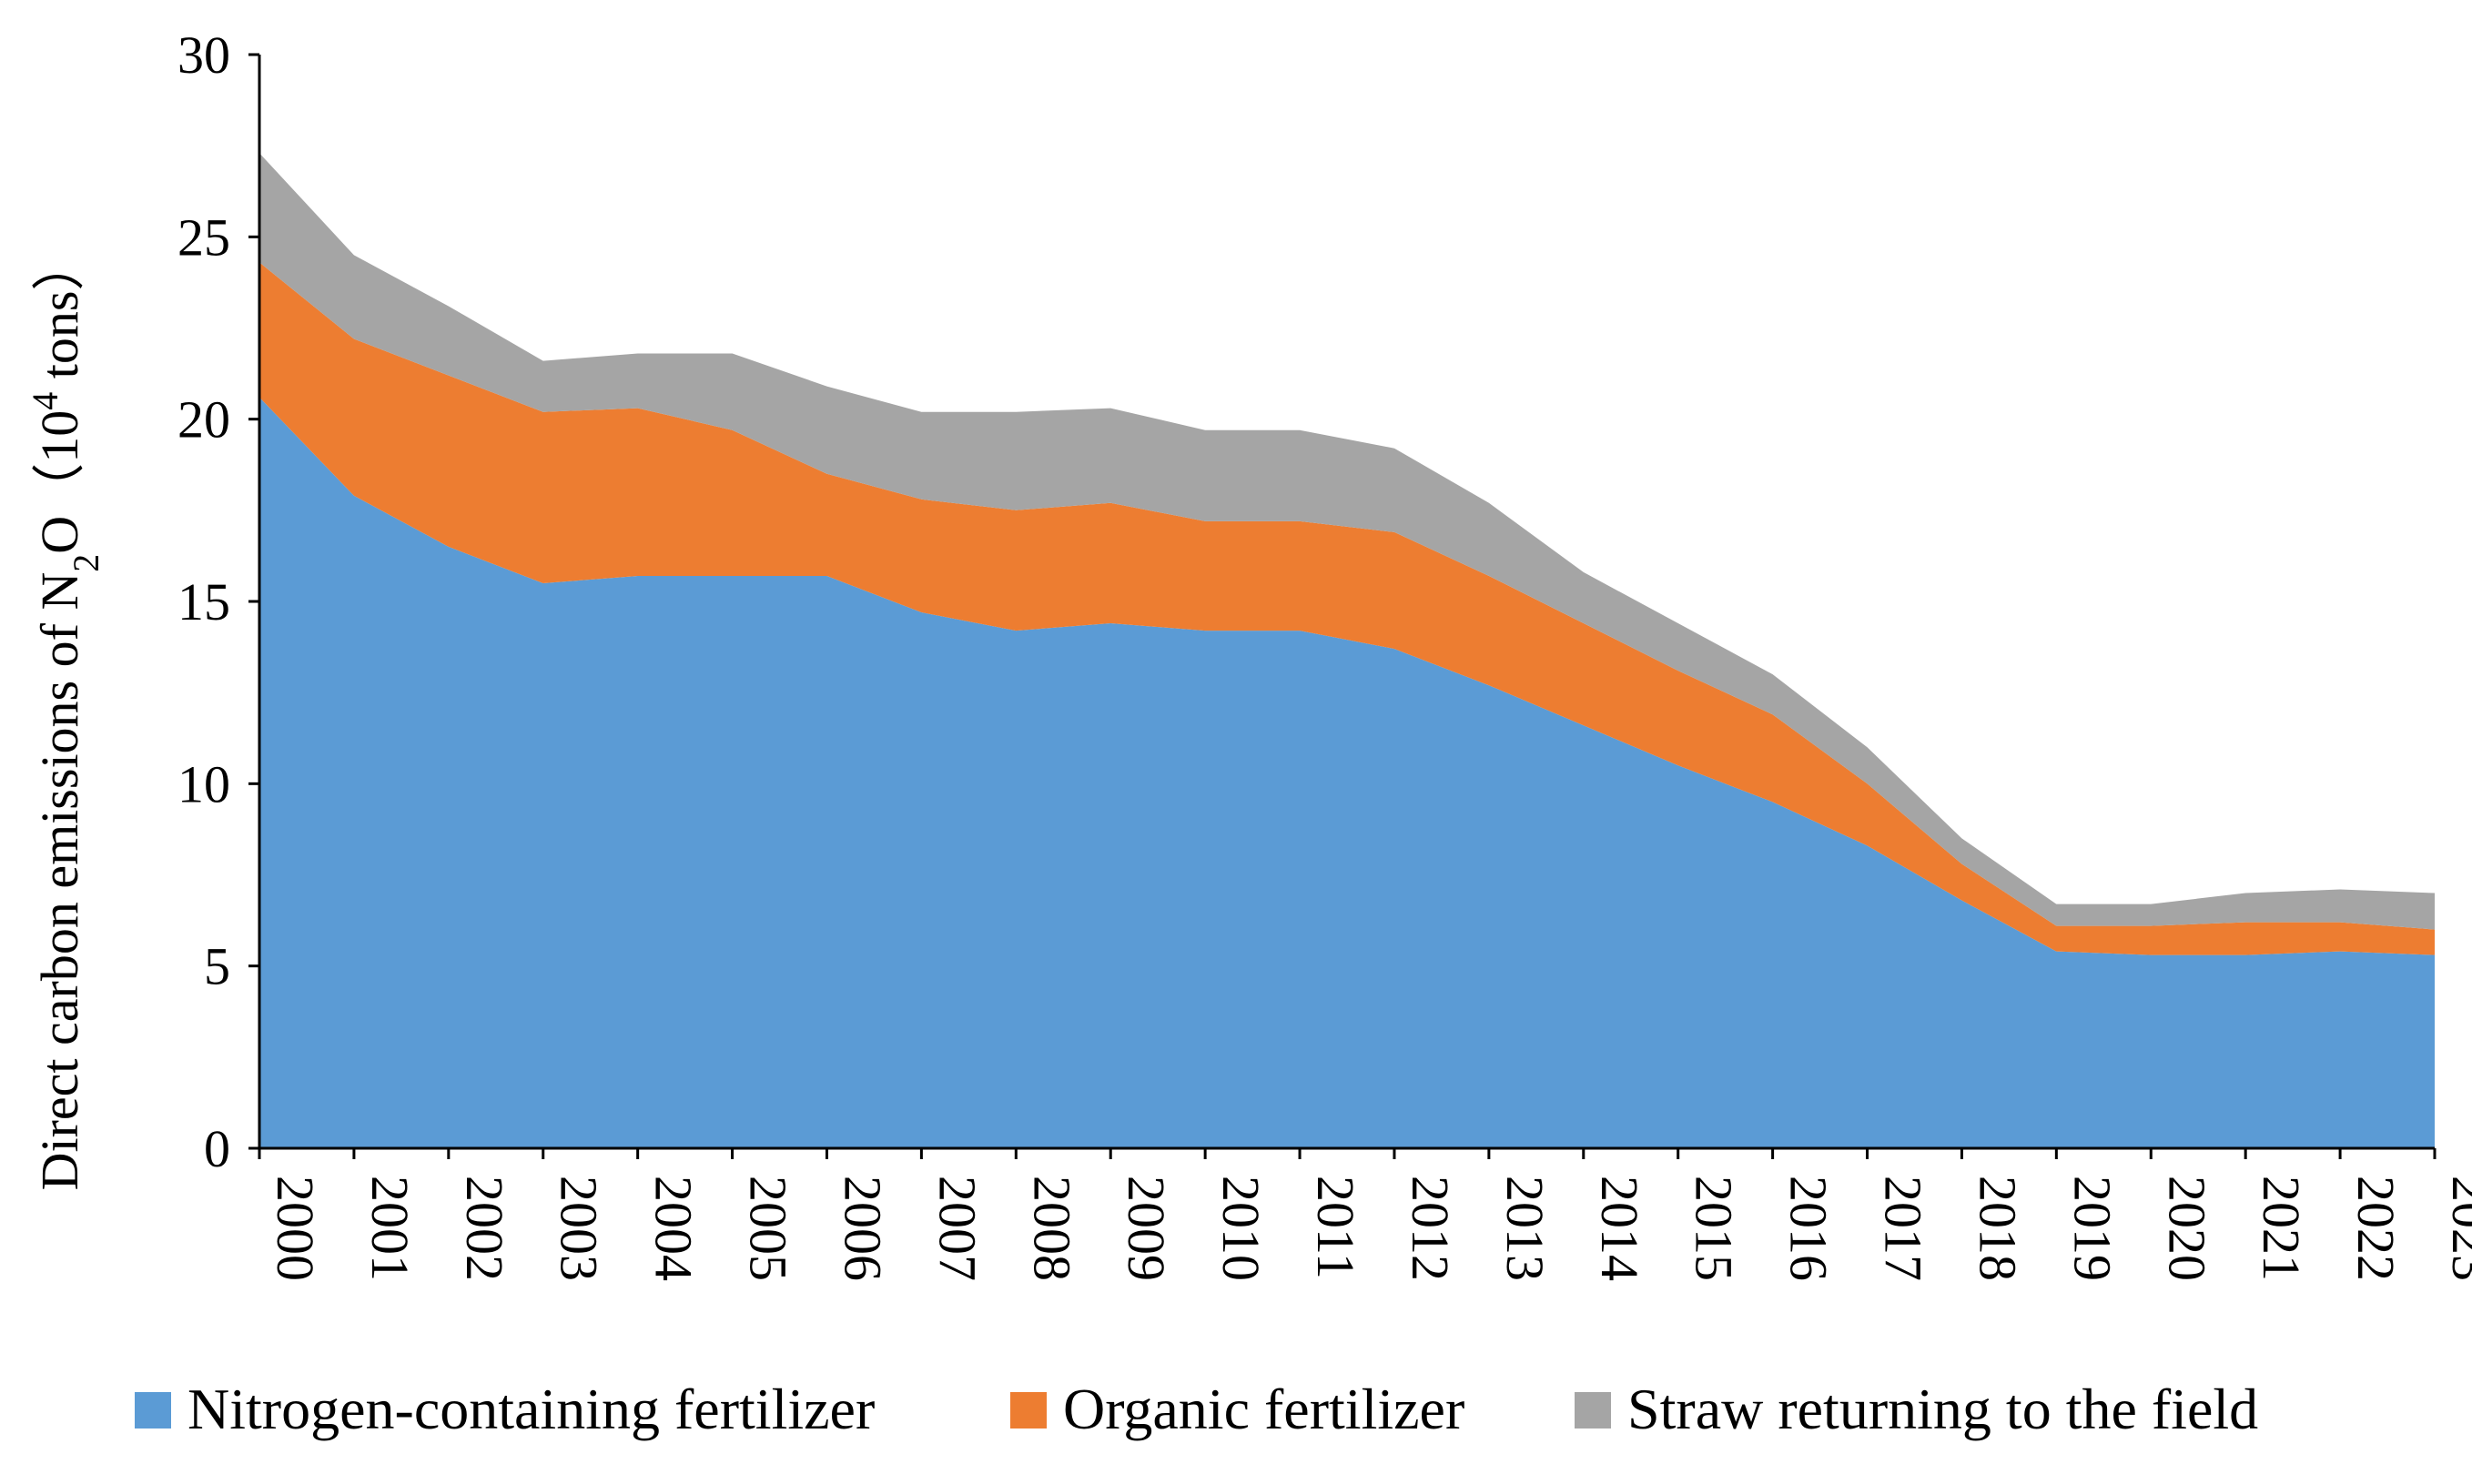 This screenshot has height=1484, width=2472. I want to click on y-tick-label: 15, so click(203, 601).